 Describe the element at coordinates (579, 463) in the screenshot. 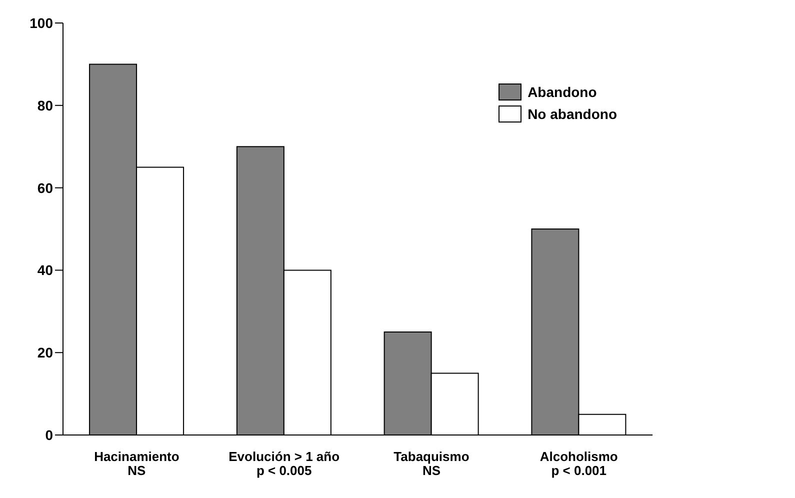

I see `x-tick-label: Alcoholismo p < 0.001` at that location.